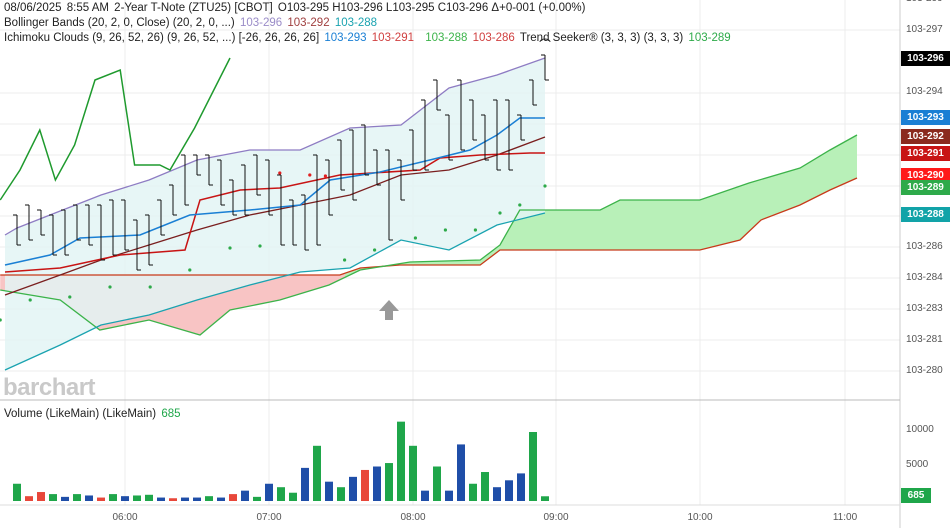 This screenshot has width=950, height=528. What do you see at coordinates (87, 8) in the screenshot?
I see `header-time: 8:55 AM` at bounding box center [87, 8].